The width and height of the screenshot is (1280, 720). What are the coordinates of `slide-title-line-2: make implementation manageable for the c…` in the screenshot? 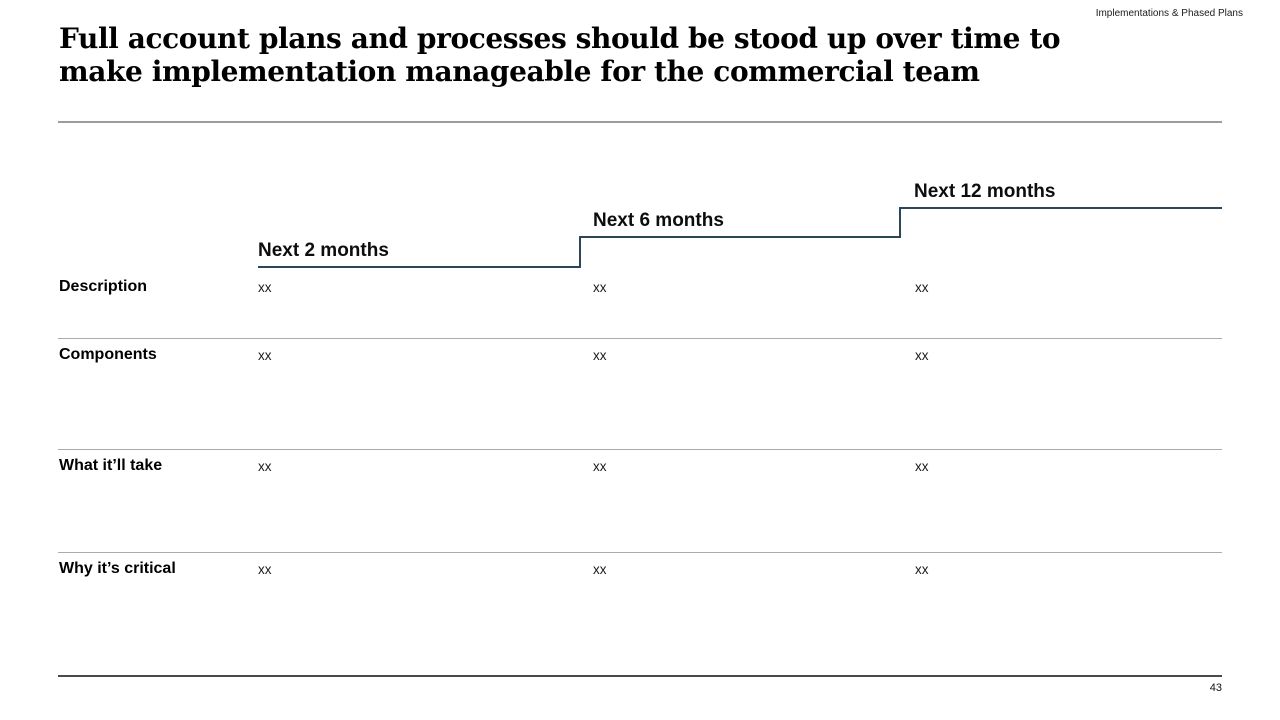 It's located at (519, 71).